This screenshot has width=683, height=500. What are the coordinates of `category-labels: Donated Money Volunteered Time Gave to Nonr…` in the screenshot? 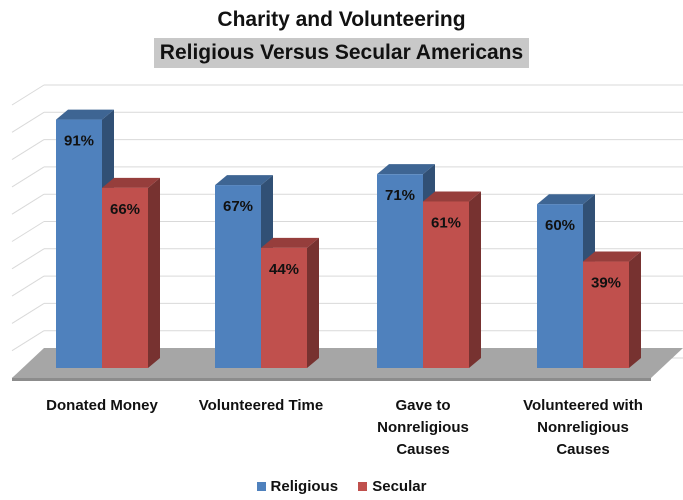 It's located at (344, 427).